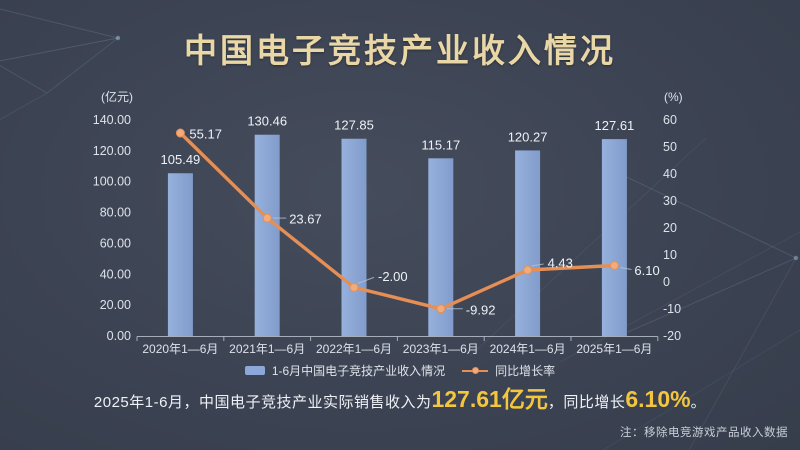 The image size is (800, 450). I want to click on bar-legend-swatch, so click(254, 370).